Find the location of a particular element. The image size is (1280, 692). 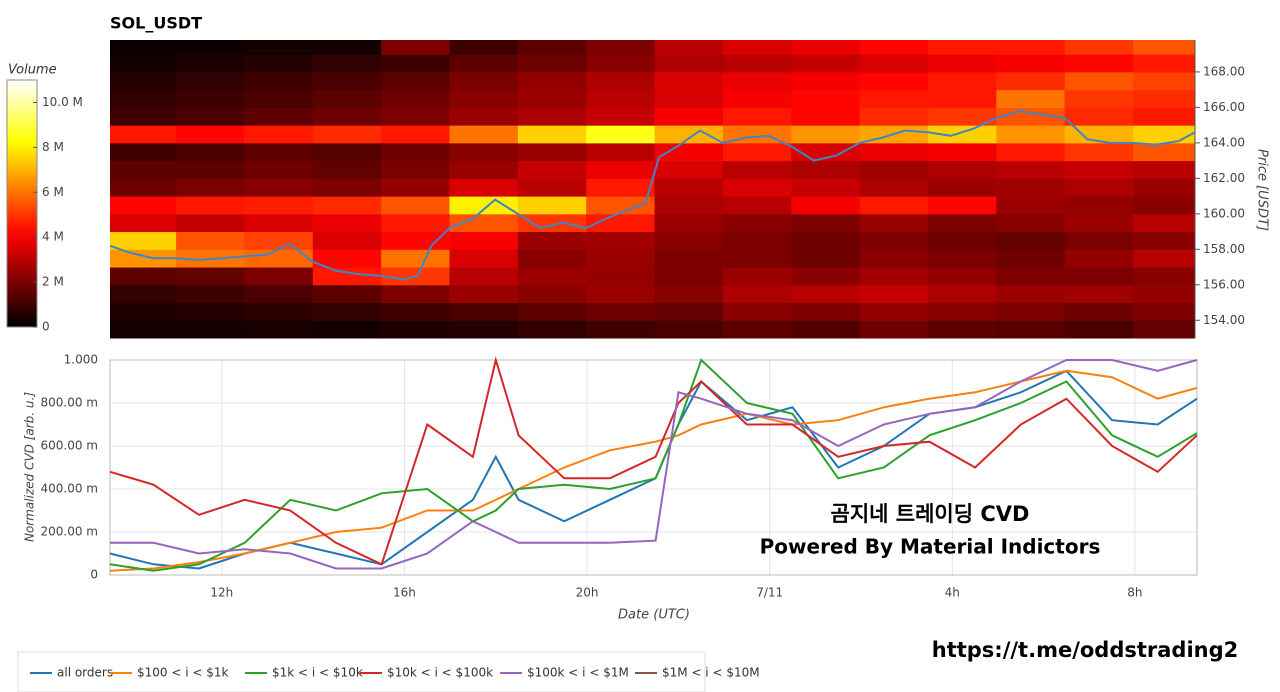

y-axis-title: Price [USDT] is located at coordinates (1262, 190).